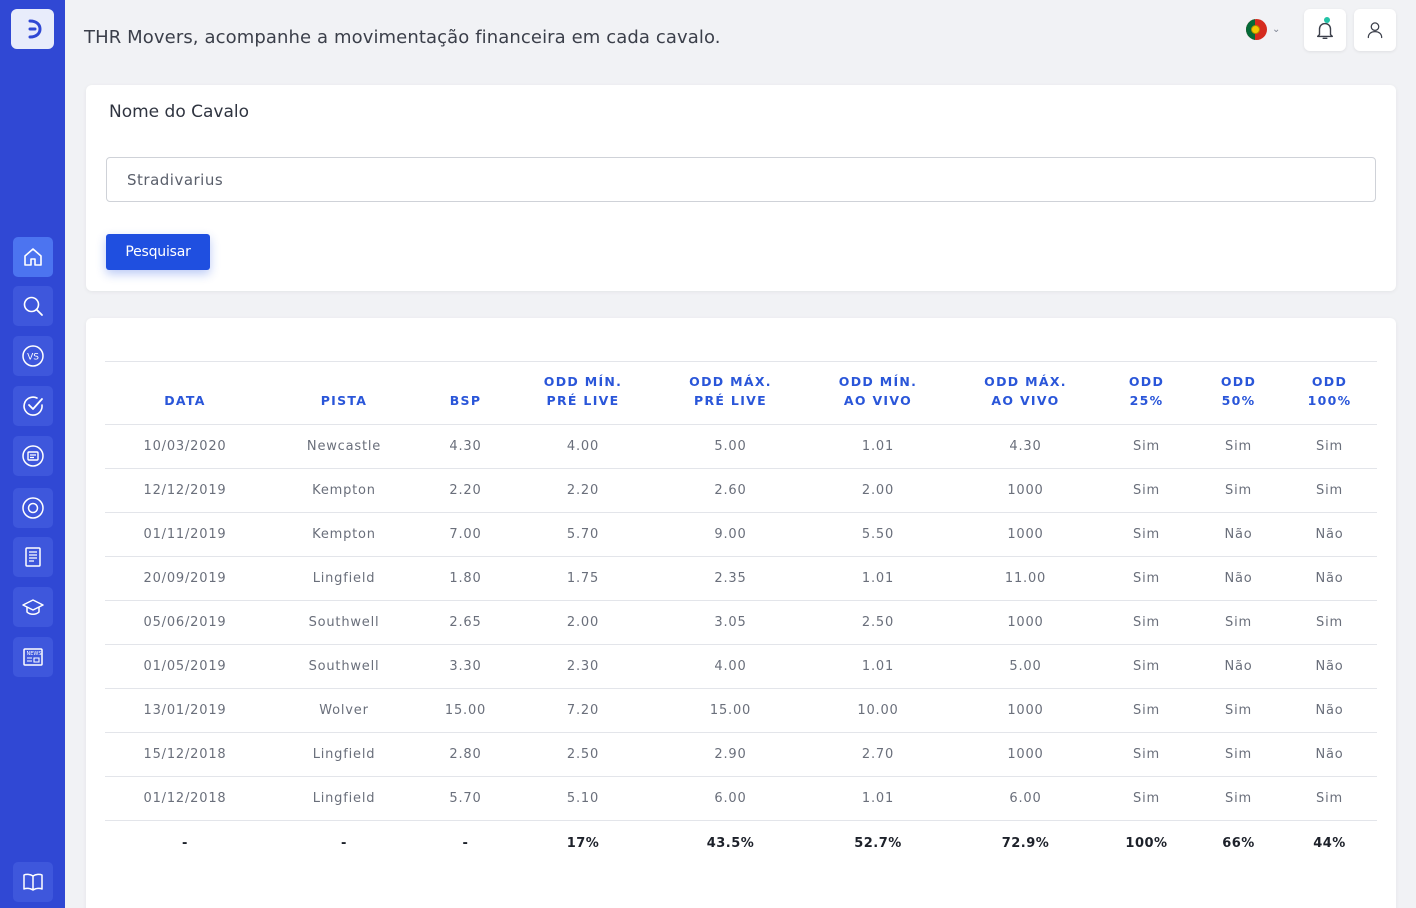  I want to click on table-cell: 2.30, so click(583, 666).